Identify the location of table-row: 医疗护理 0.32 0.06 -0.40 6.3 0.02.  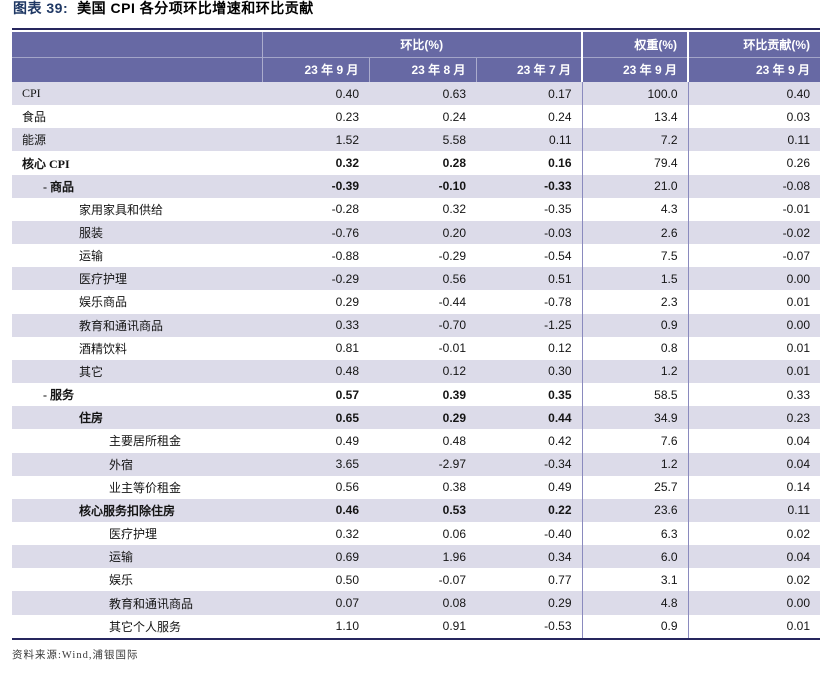
(416, 533).